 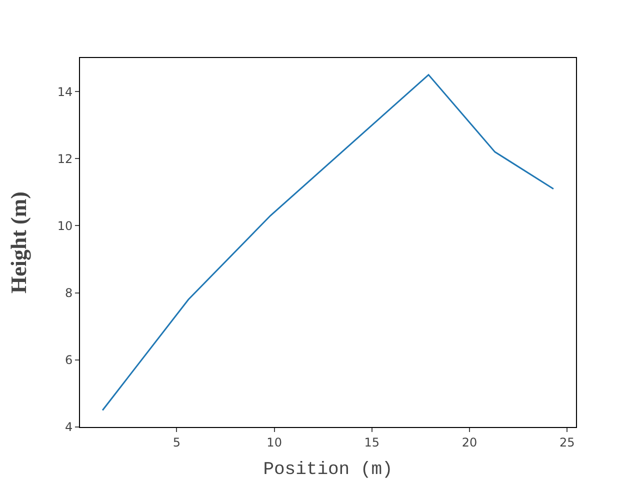 I want to click on y-tick-label: 4, so click(x=68, y=427).